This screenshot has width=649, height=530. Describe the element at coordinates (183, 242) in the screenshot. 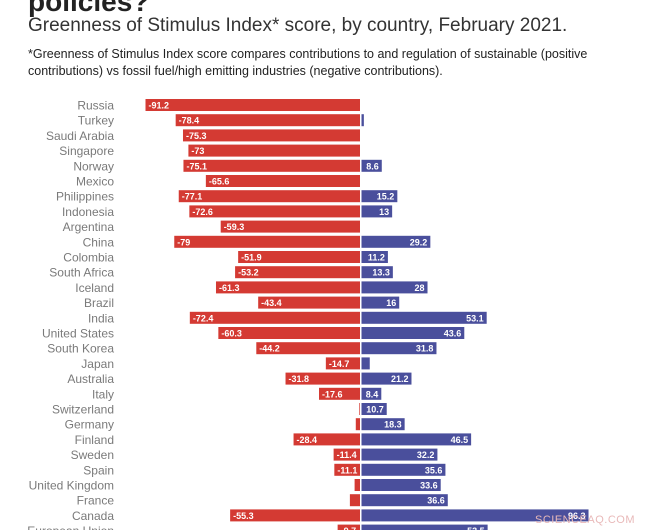

I see `negative-value-label: -79` at that location.